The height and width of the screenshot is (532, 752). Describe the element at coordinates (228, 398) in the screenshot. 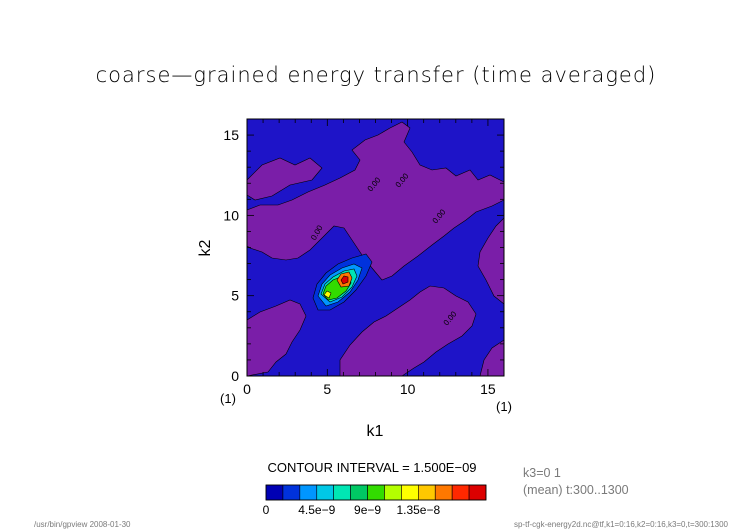

I see `y-index-label: (1)` at that location.